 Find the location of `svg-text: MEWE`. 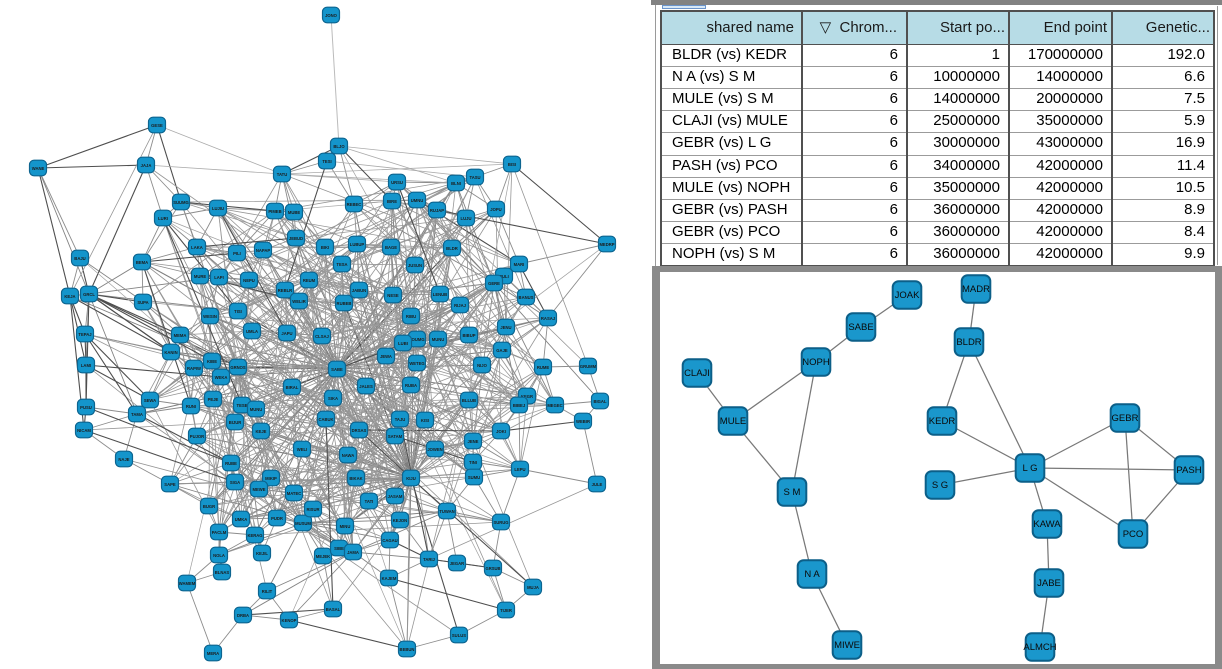

svg-text: MEWE is located at coordinates (258, 489).